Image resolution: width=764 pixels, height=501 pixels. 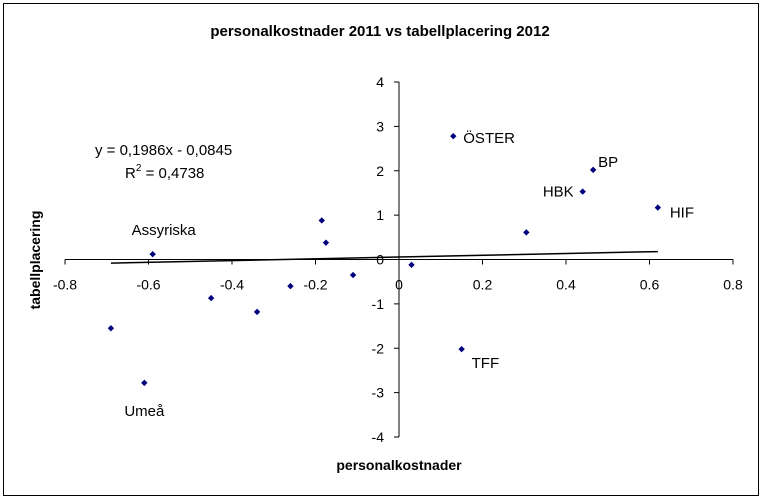 What do you see at coordinates (378, 304) in the screenshot?
I see `y-tick-label: -1` at bounding box center [378, 304].